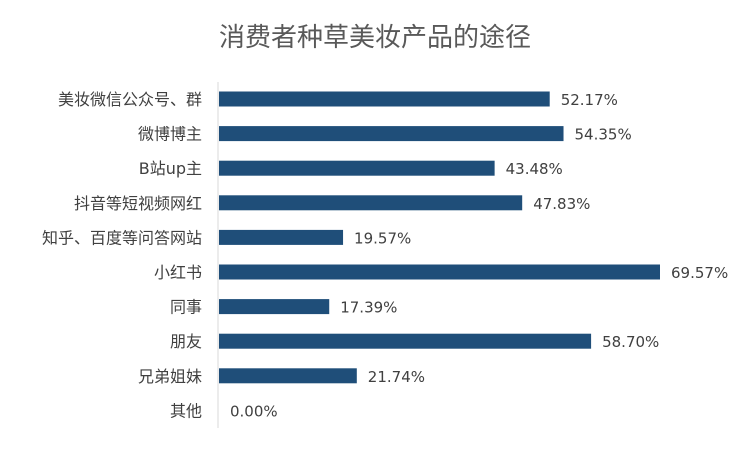 The width and height of the screenshot is (750, 450). What do you see at coordinates (178, 272) in the screenshot?
I see `y-tick-label: 小红书` at bounding box center [178, 272].